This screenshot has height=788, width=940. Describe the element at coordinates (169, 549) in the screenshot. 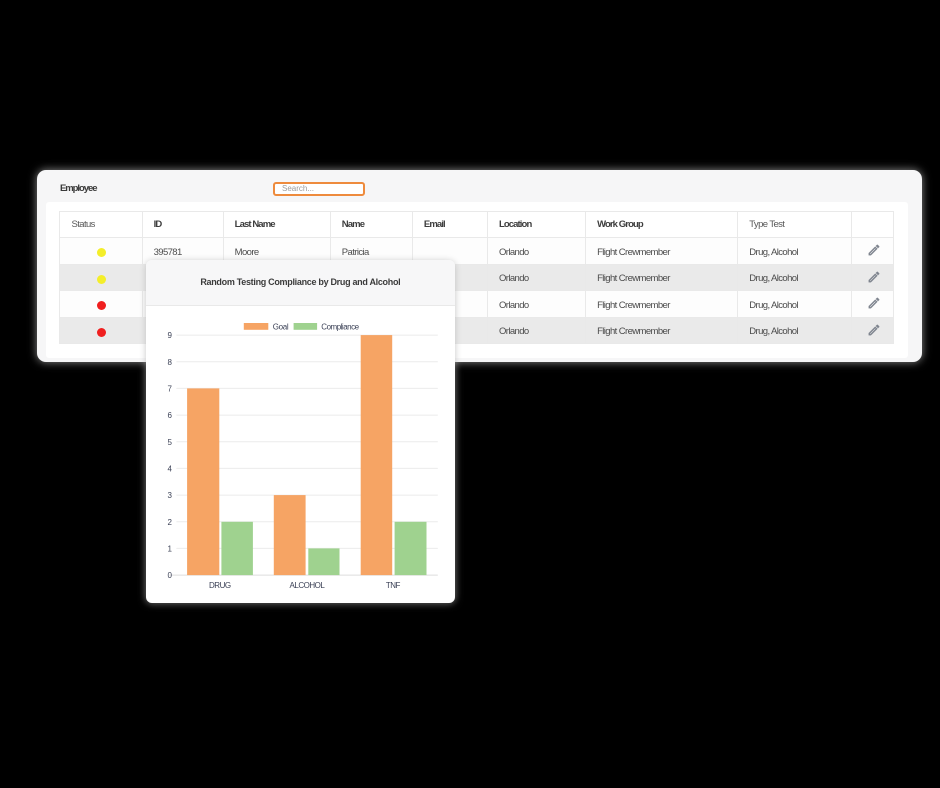

I see `svg-text: 1` at that location.